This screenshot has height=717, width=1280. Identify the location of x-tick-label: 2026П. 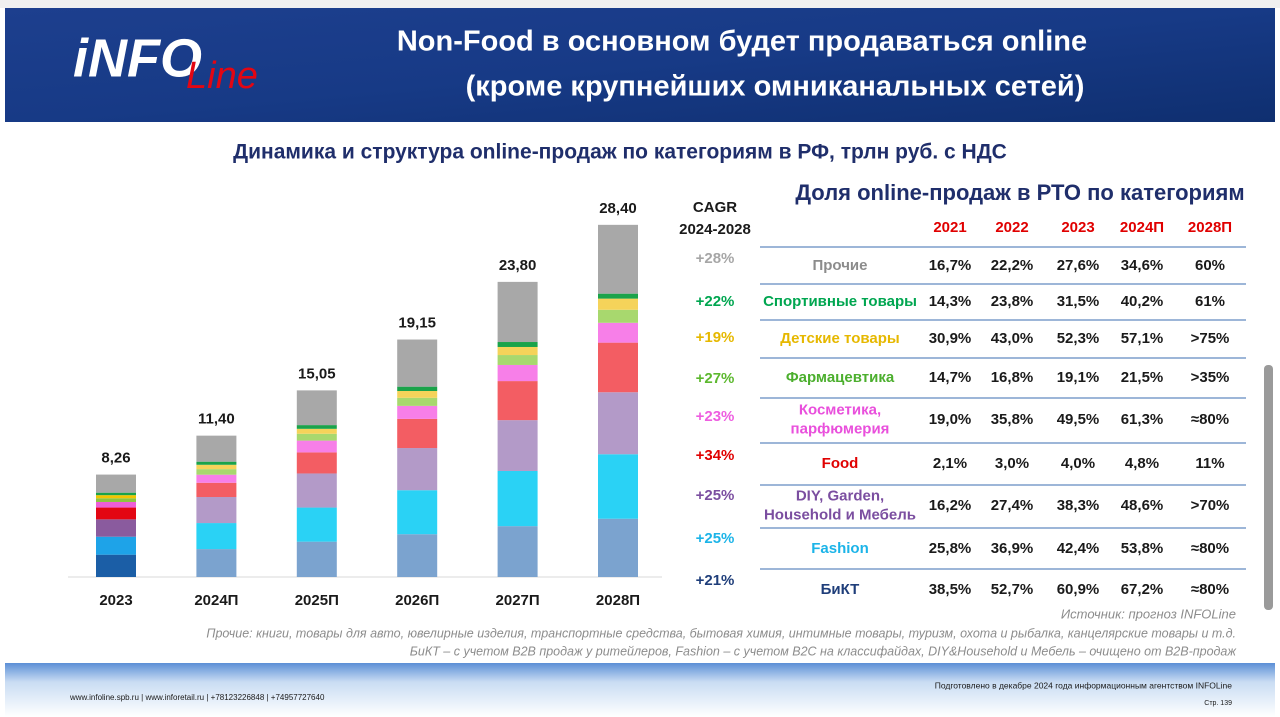
(417, 600).